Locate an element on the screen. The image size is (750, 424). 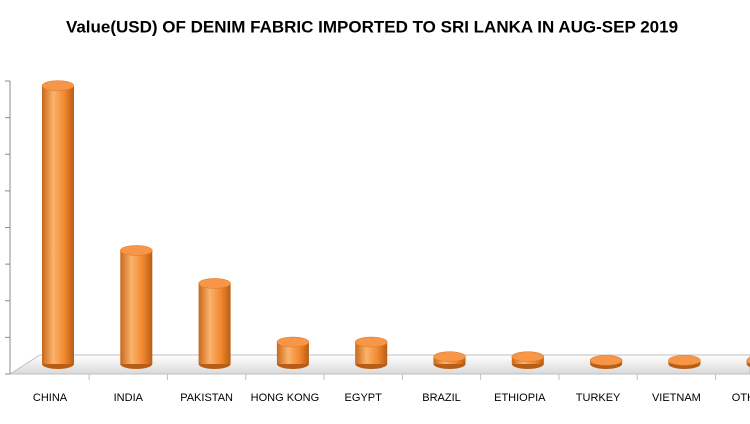
x-tick-label: TURKEY is located at coordinates (598, 398).